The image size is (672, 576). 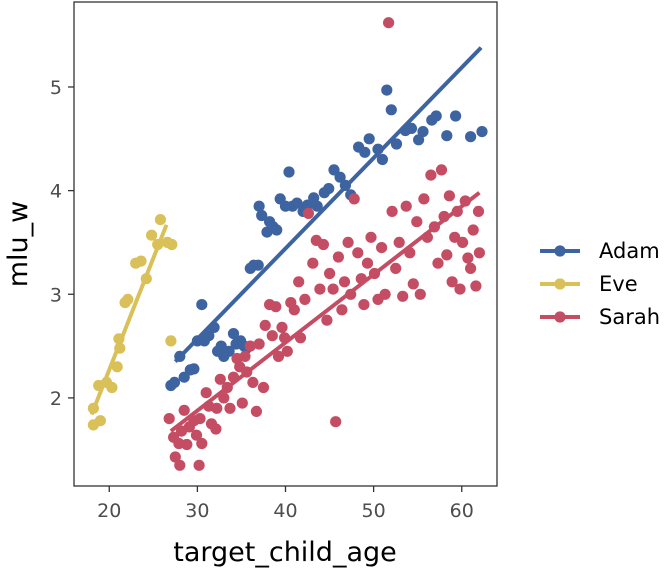 I want to click on y-axis-title: mlu_w, so click(x=18, y=244).